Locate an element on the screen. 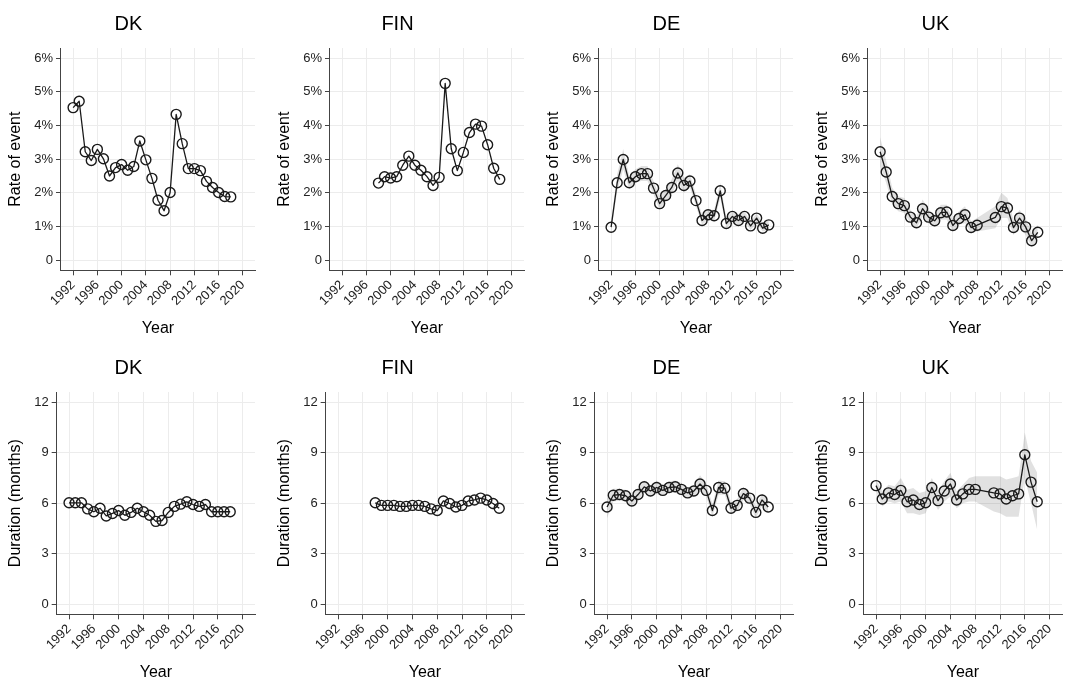 Image resolution: width=1078 pixels, height=689 pixels. y-tick-label: 4% is located at coordinates (44, 125).